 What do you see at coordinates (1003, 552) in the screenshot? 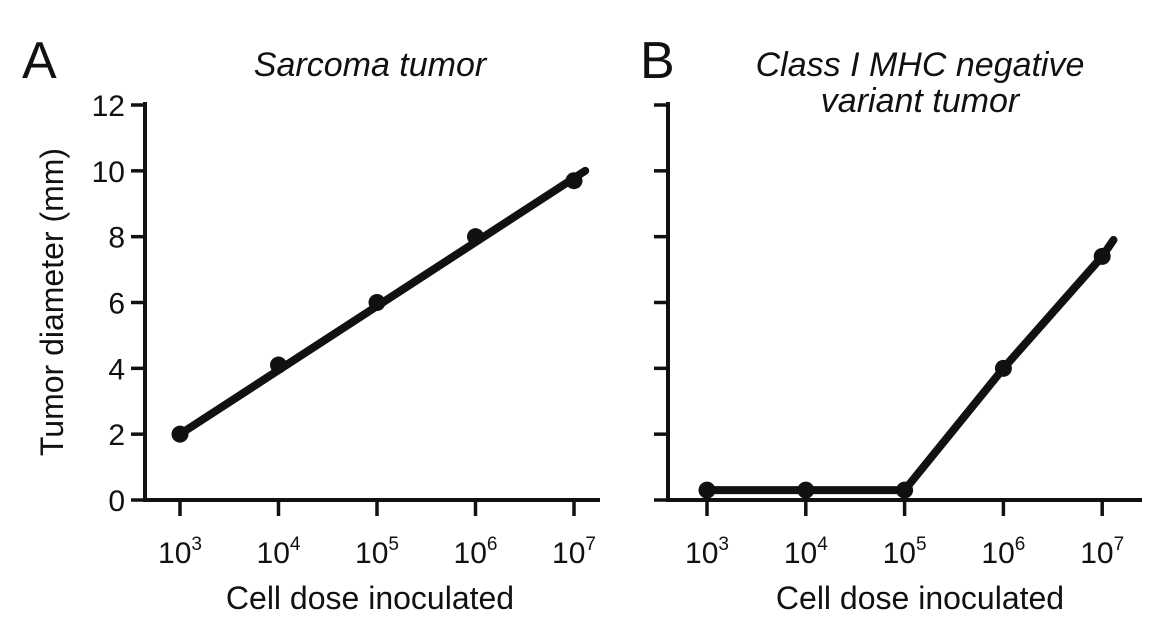
I see `panel-b-x-tick-label: 10⁶` at bounding box center [1003, 552].